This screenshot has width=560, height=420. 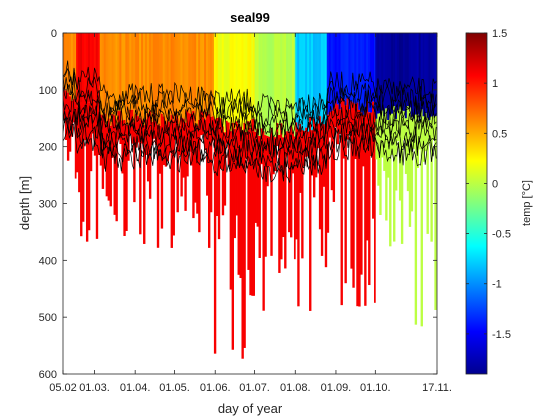 I want to click on x-tick-label: 01.09., so click(x=336, y=388).